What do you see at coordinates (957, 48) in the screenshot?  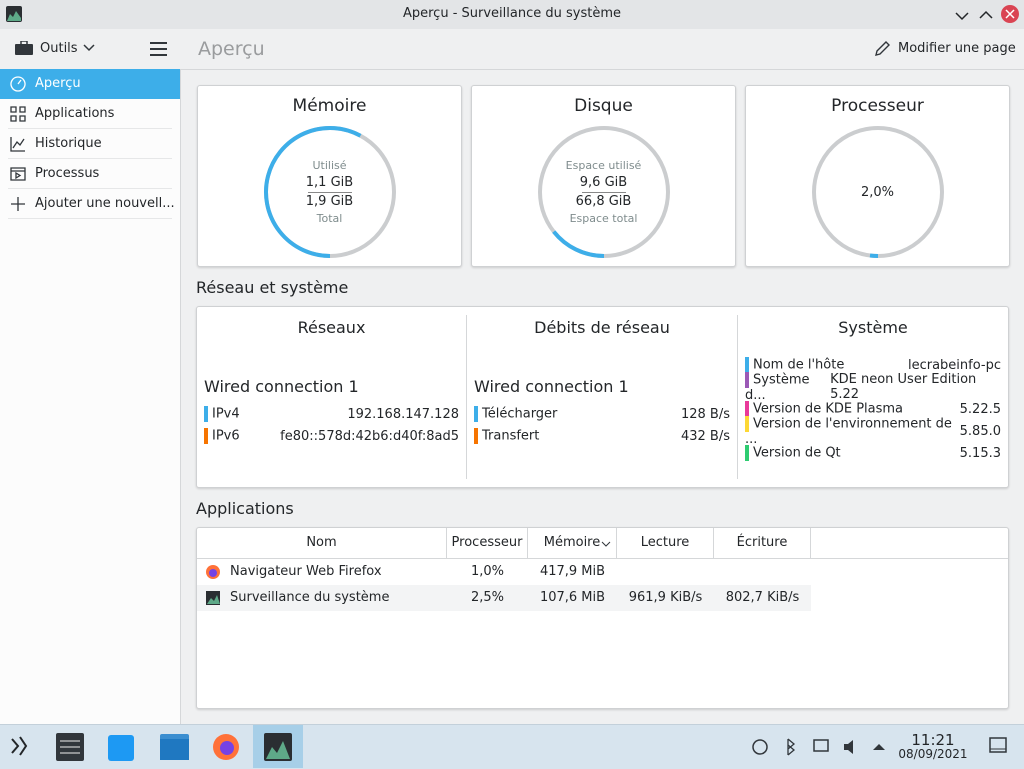 I see `edit-page-button: Modifier une page` at bounding box center [957, 48].